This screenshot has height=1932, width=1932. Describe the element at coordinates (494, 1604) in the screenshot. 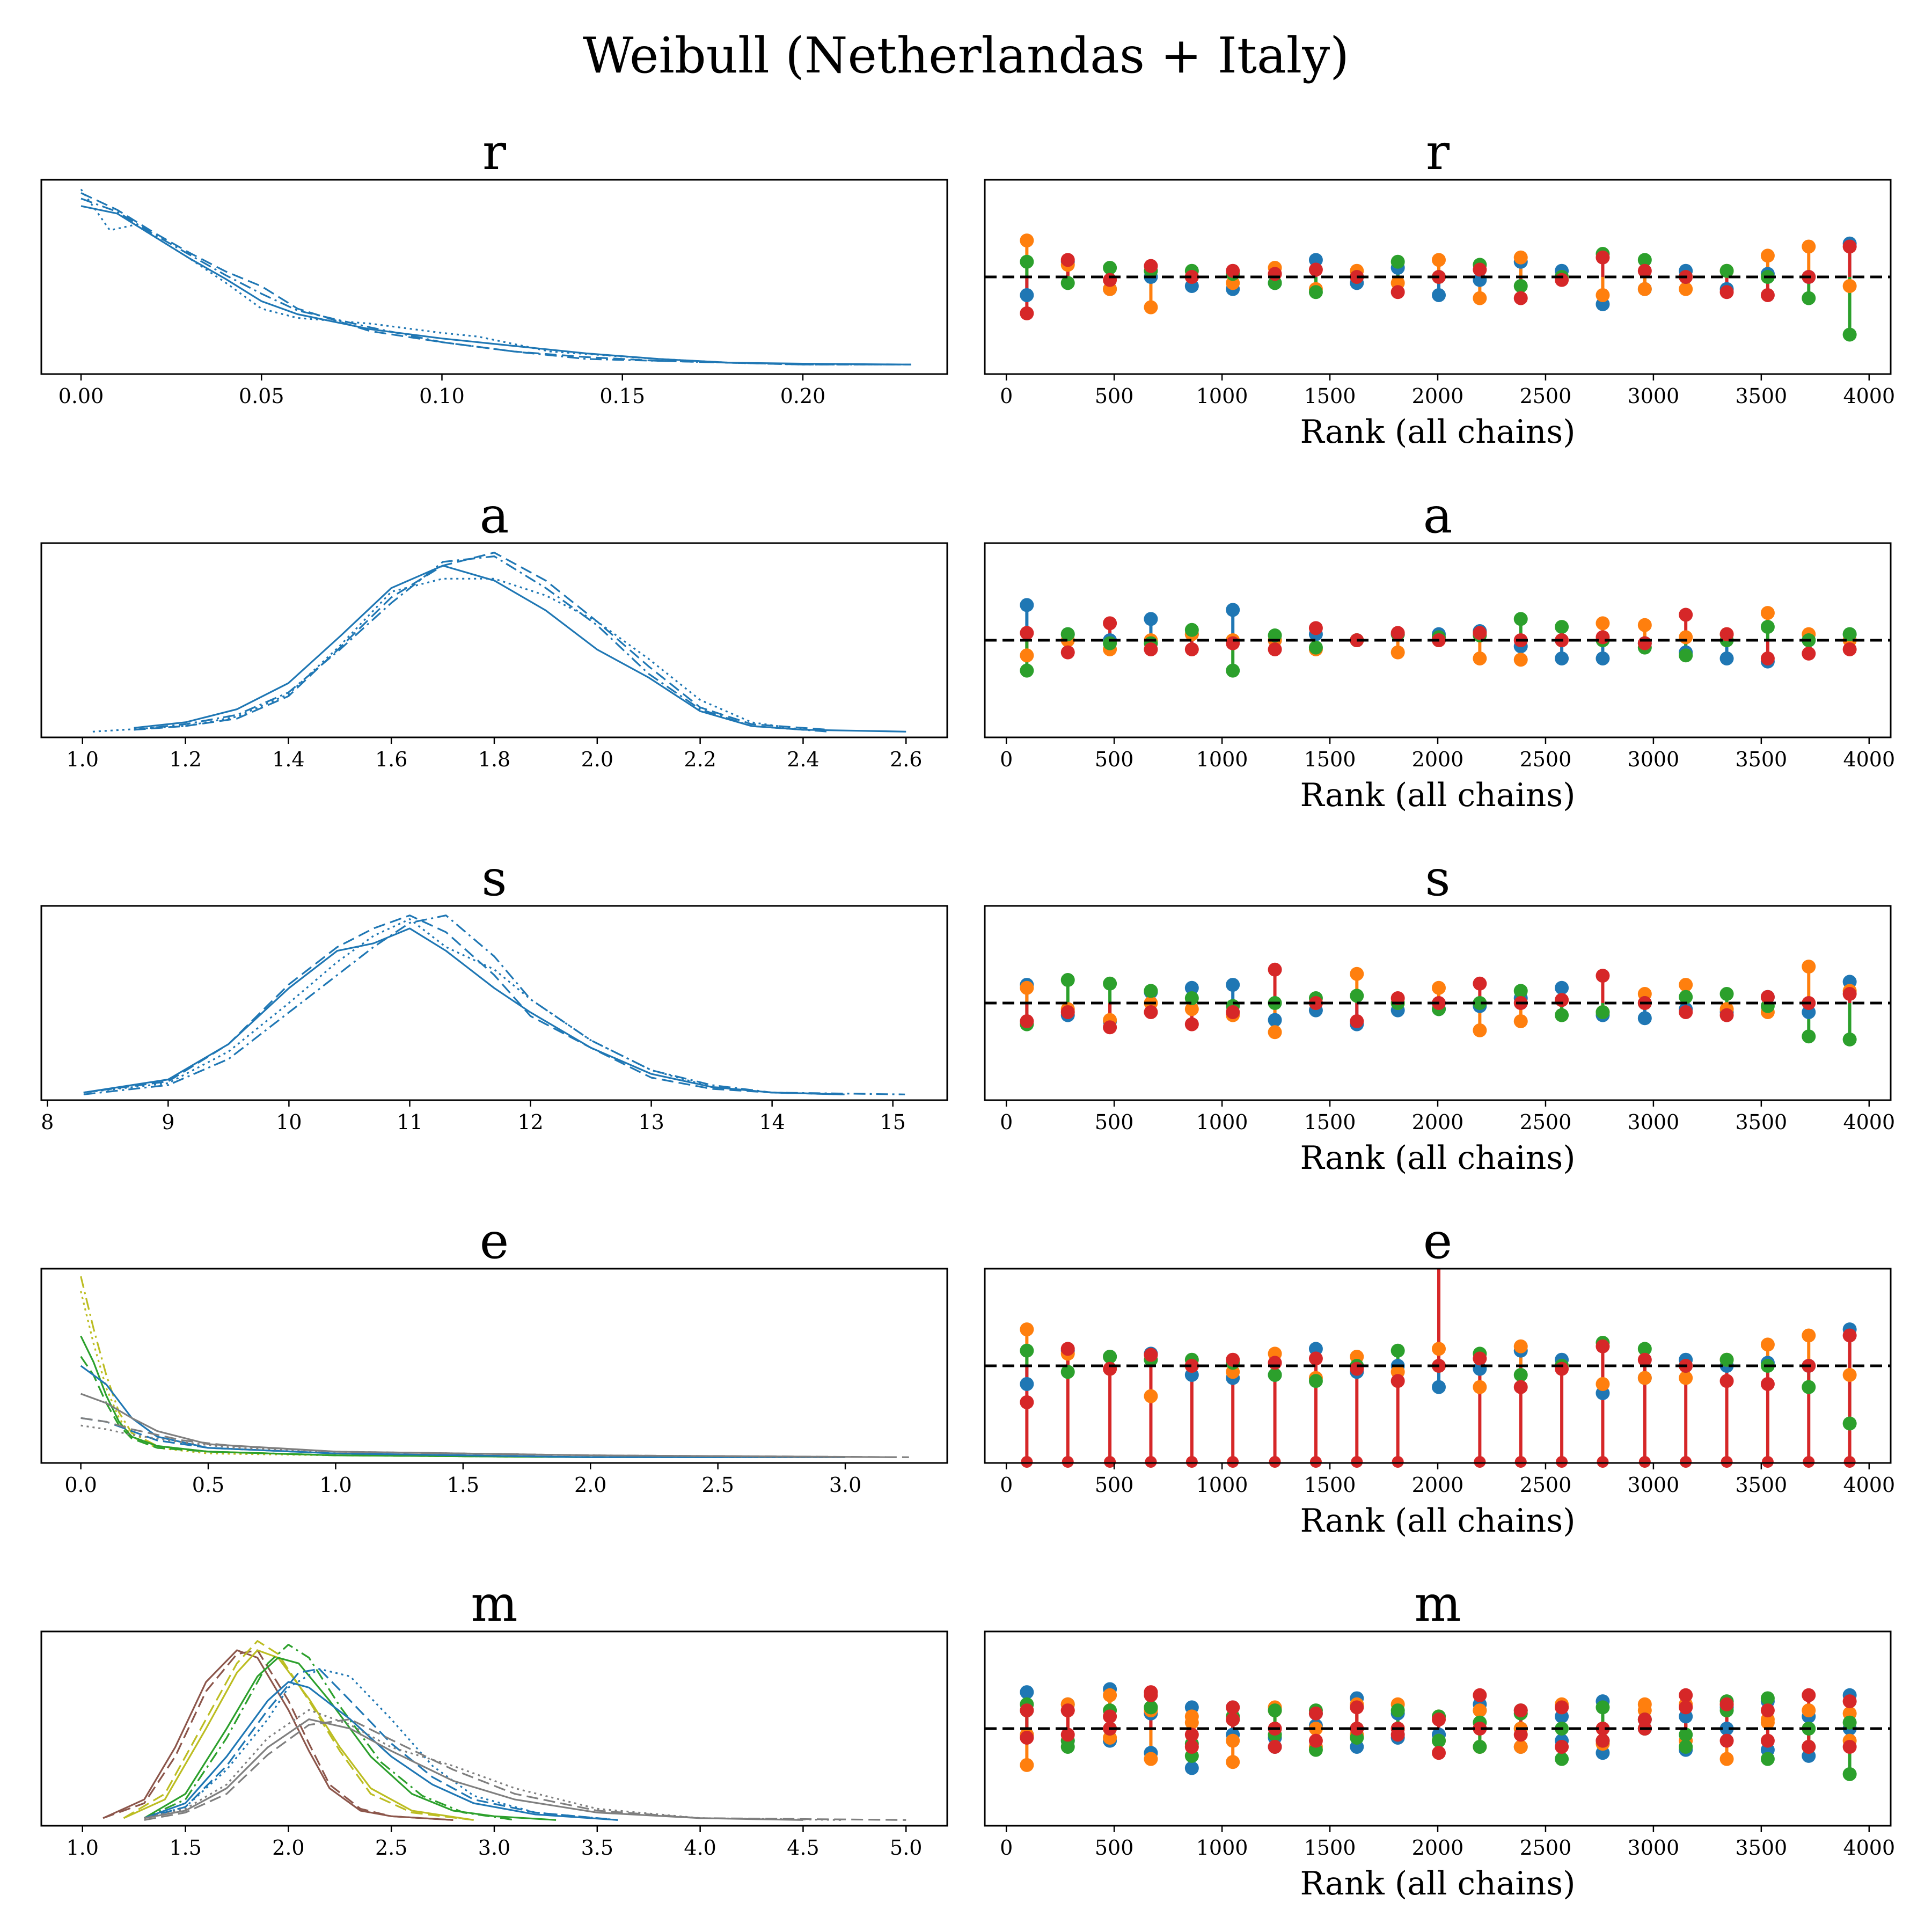

I see `panel-title: m` at that location.